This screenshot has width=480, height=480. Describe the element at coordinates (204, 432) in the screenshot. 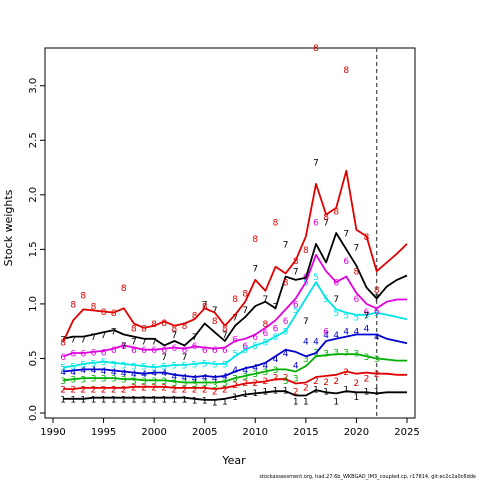

I see `x-tick-label: 2005` at that location.